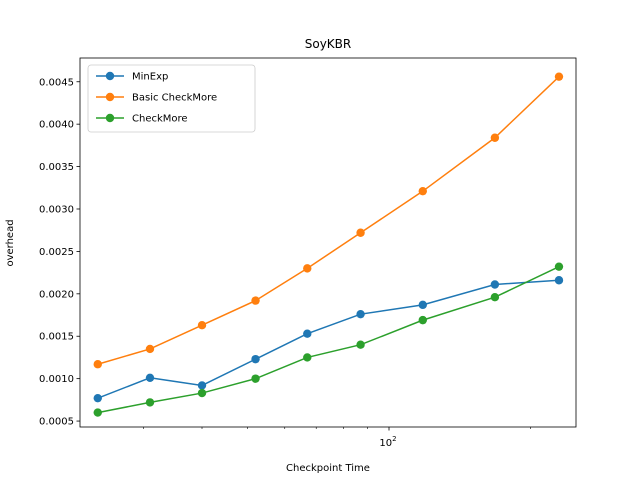  Describe the element at coordinates (56, 422) in the screenshot. I see `y-tick-label: 0.0005` at that location.